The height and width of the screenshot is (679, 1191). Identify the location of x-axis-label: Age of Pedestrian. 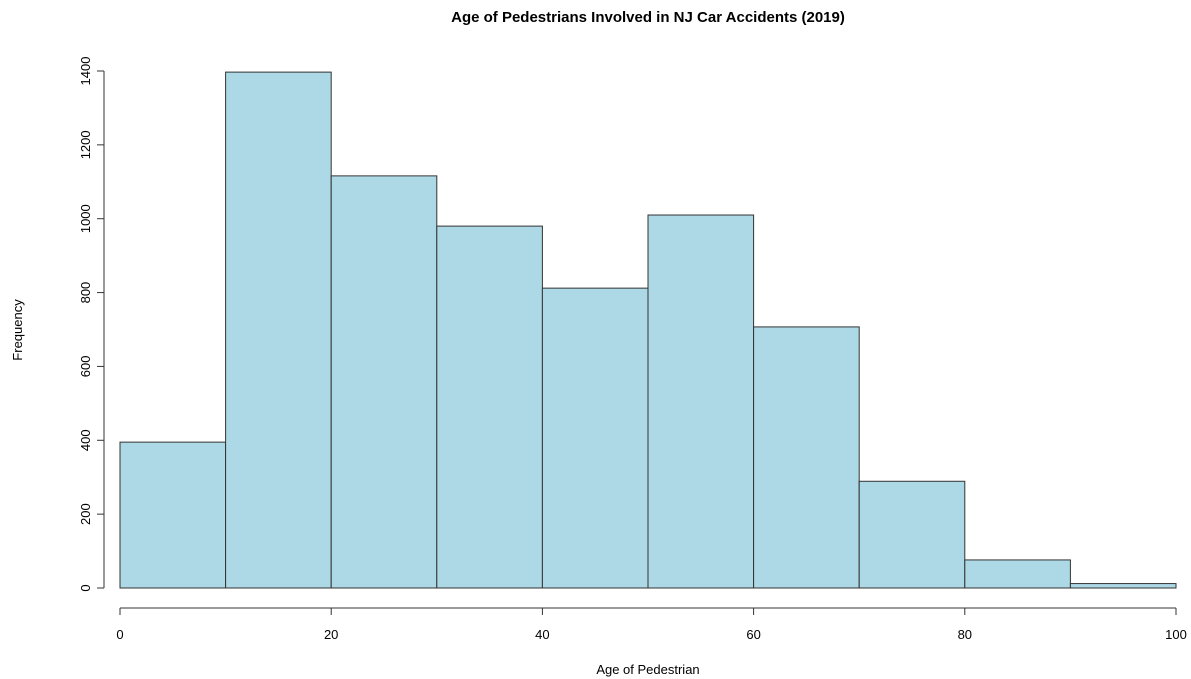
(647, 669).